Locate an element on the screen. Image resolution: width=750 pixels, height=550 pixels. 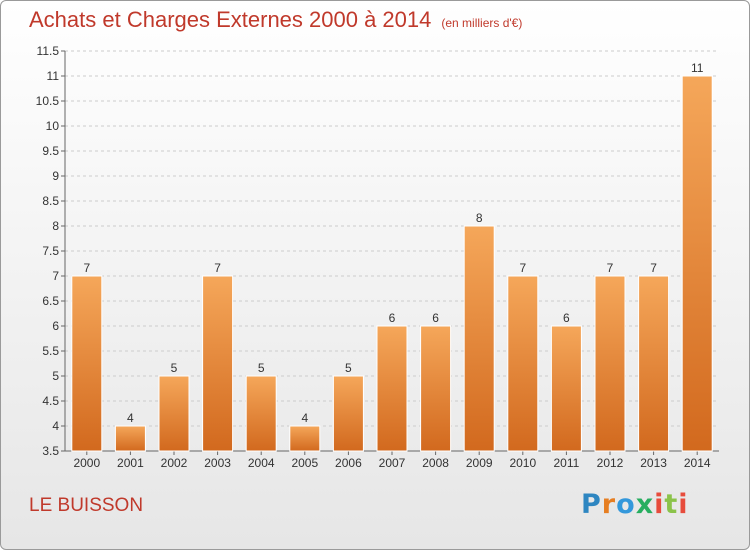
x-tick-label: 2000 is located at coordinates (86, 463).